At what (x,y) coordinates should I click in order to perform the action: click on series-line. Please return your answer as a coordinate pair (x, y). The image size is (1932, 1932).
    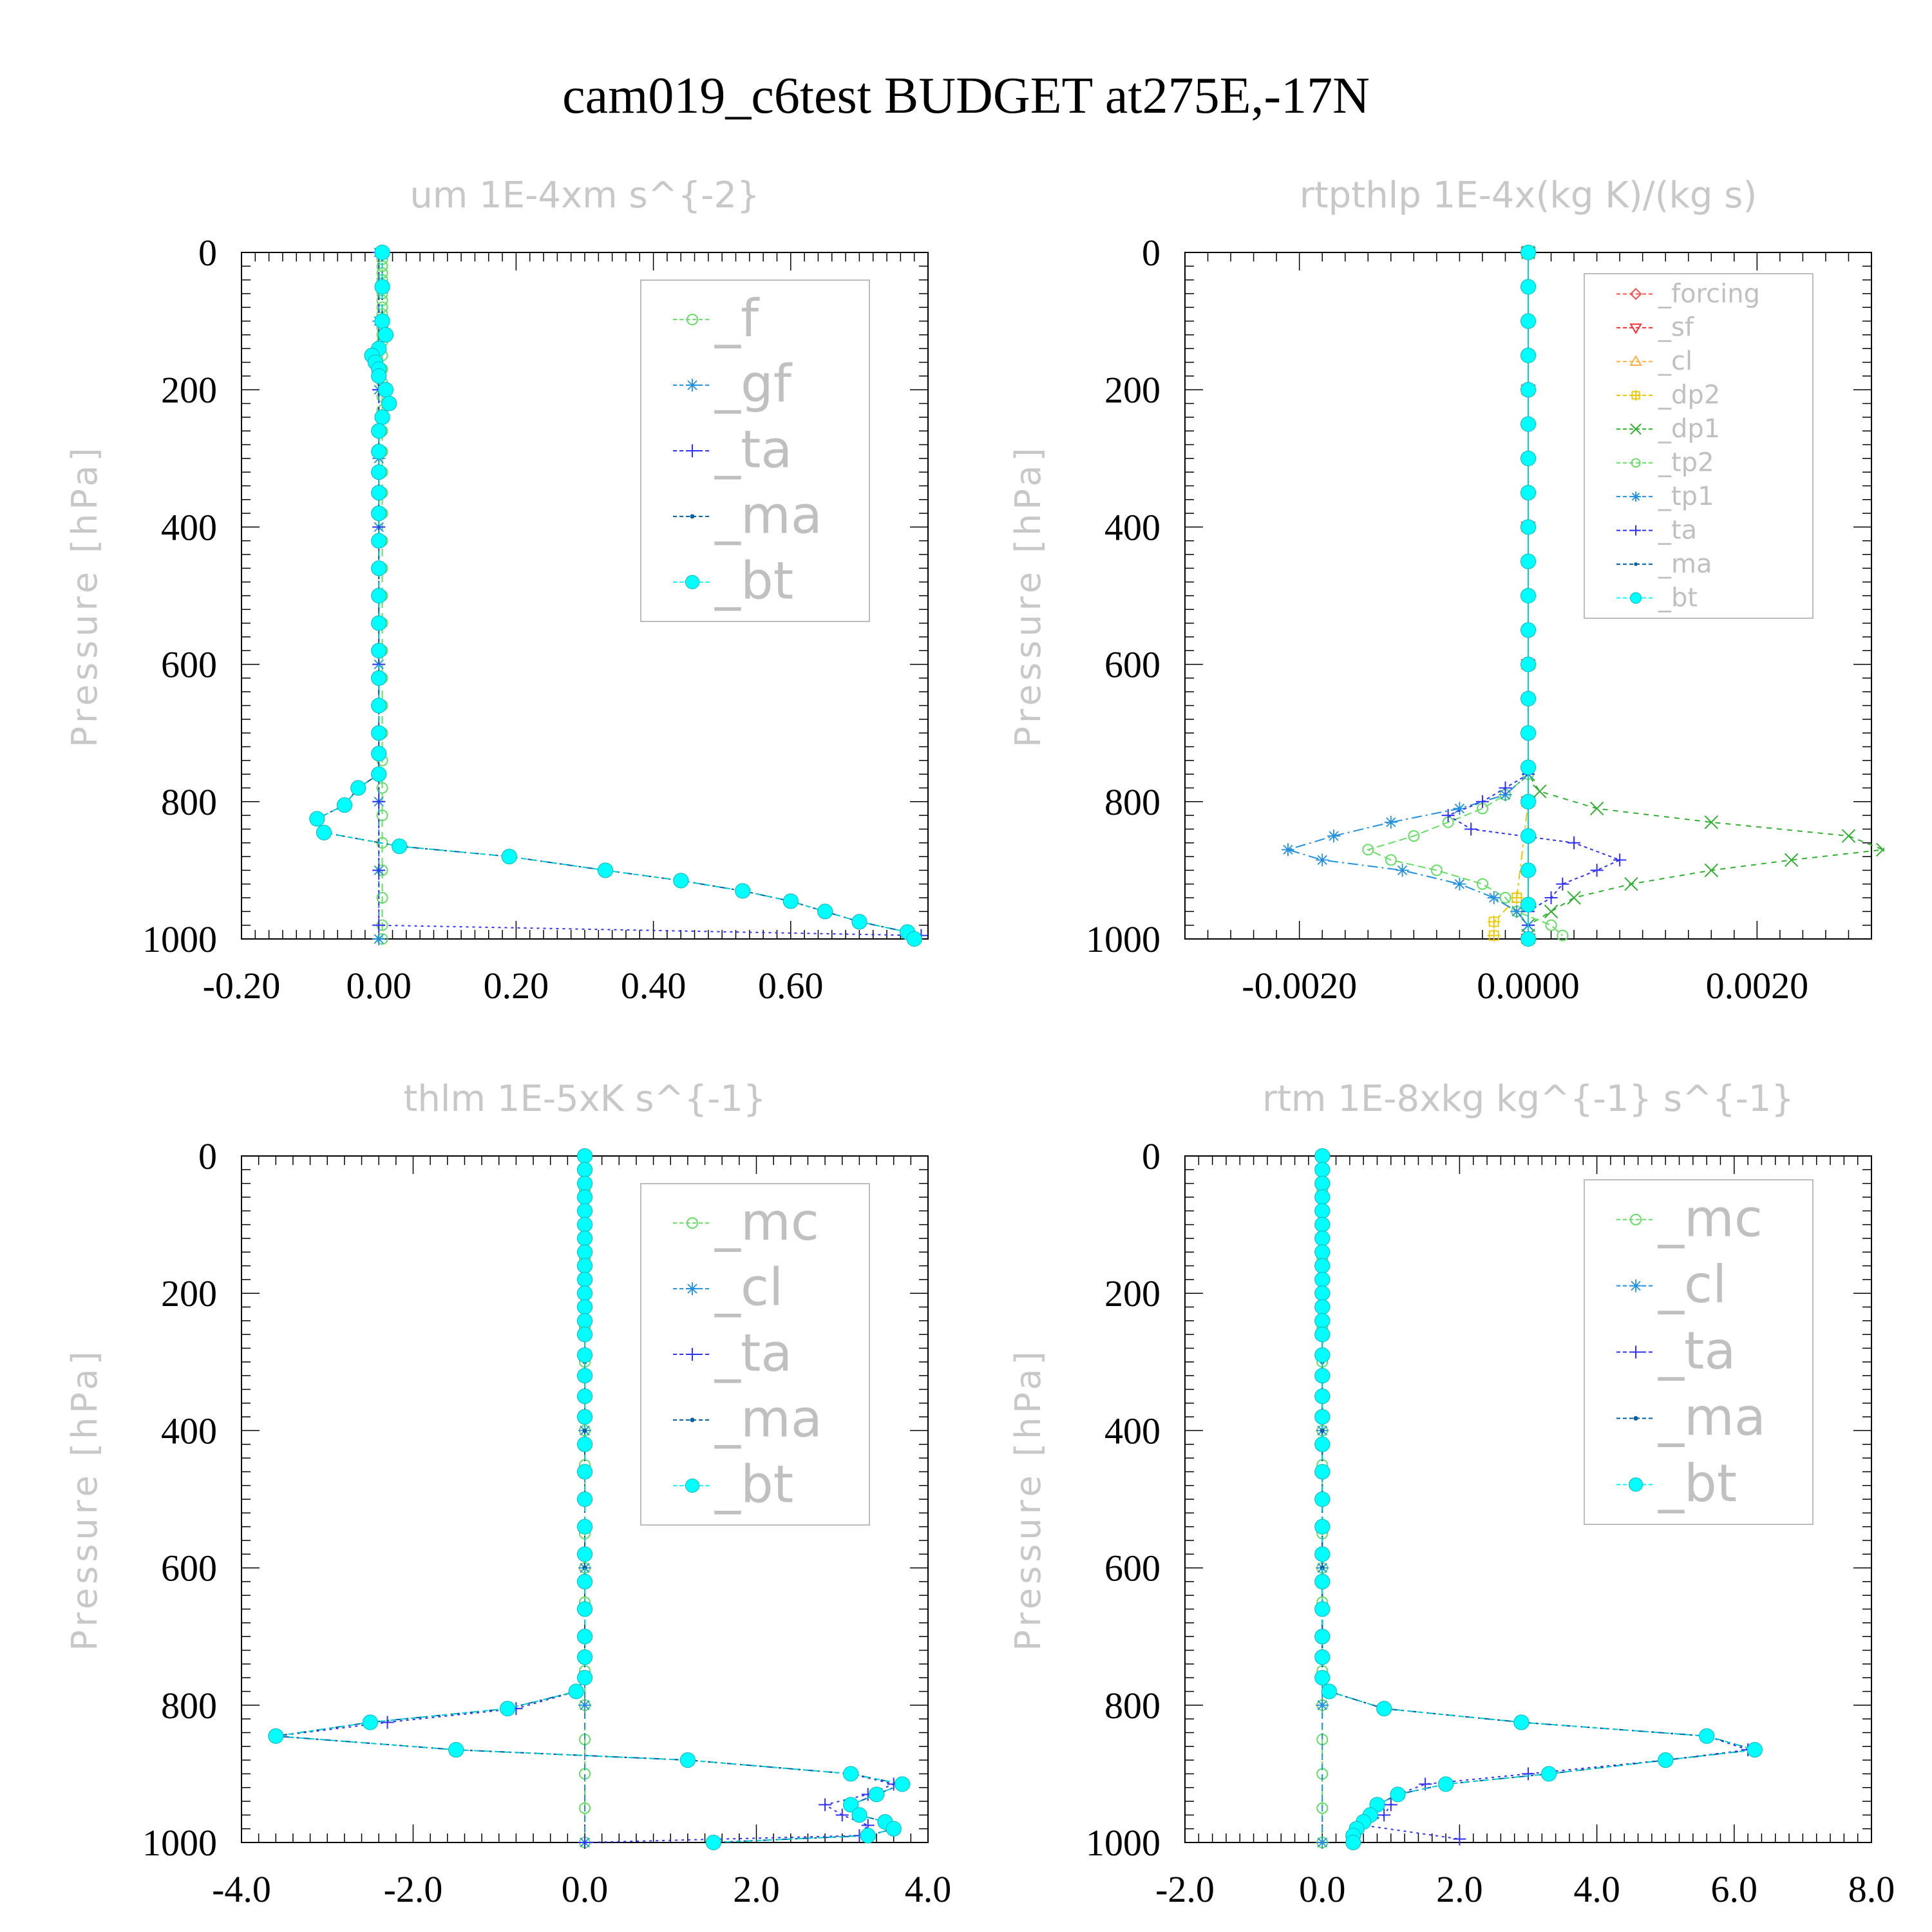
    Looking at the image, I should click on (1706, 594).